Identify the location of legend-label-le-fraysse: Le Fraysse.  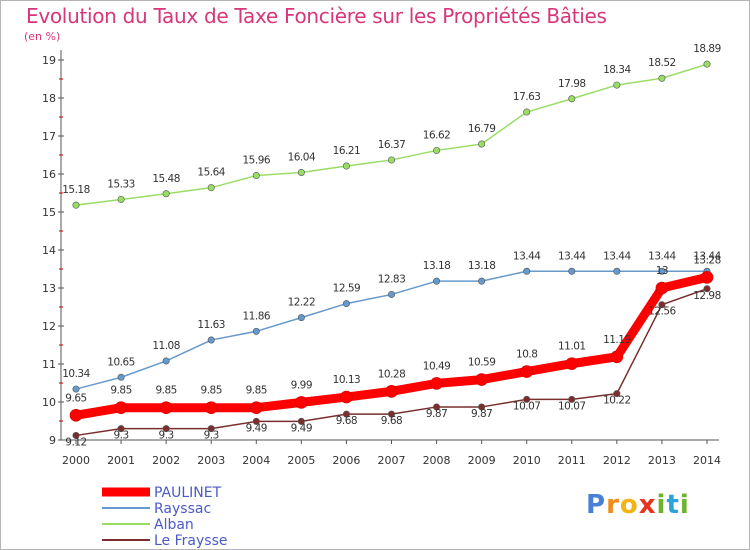
(190, 541).